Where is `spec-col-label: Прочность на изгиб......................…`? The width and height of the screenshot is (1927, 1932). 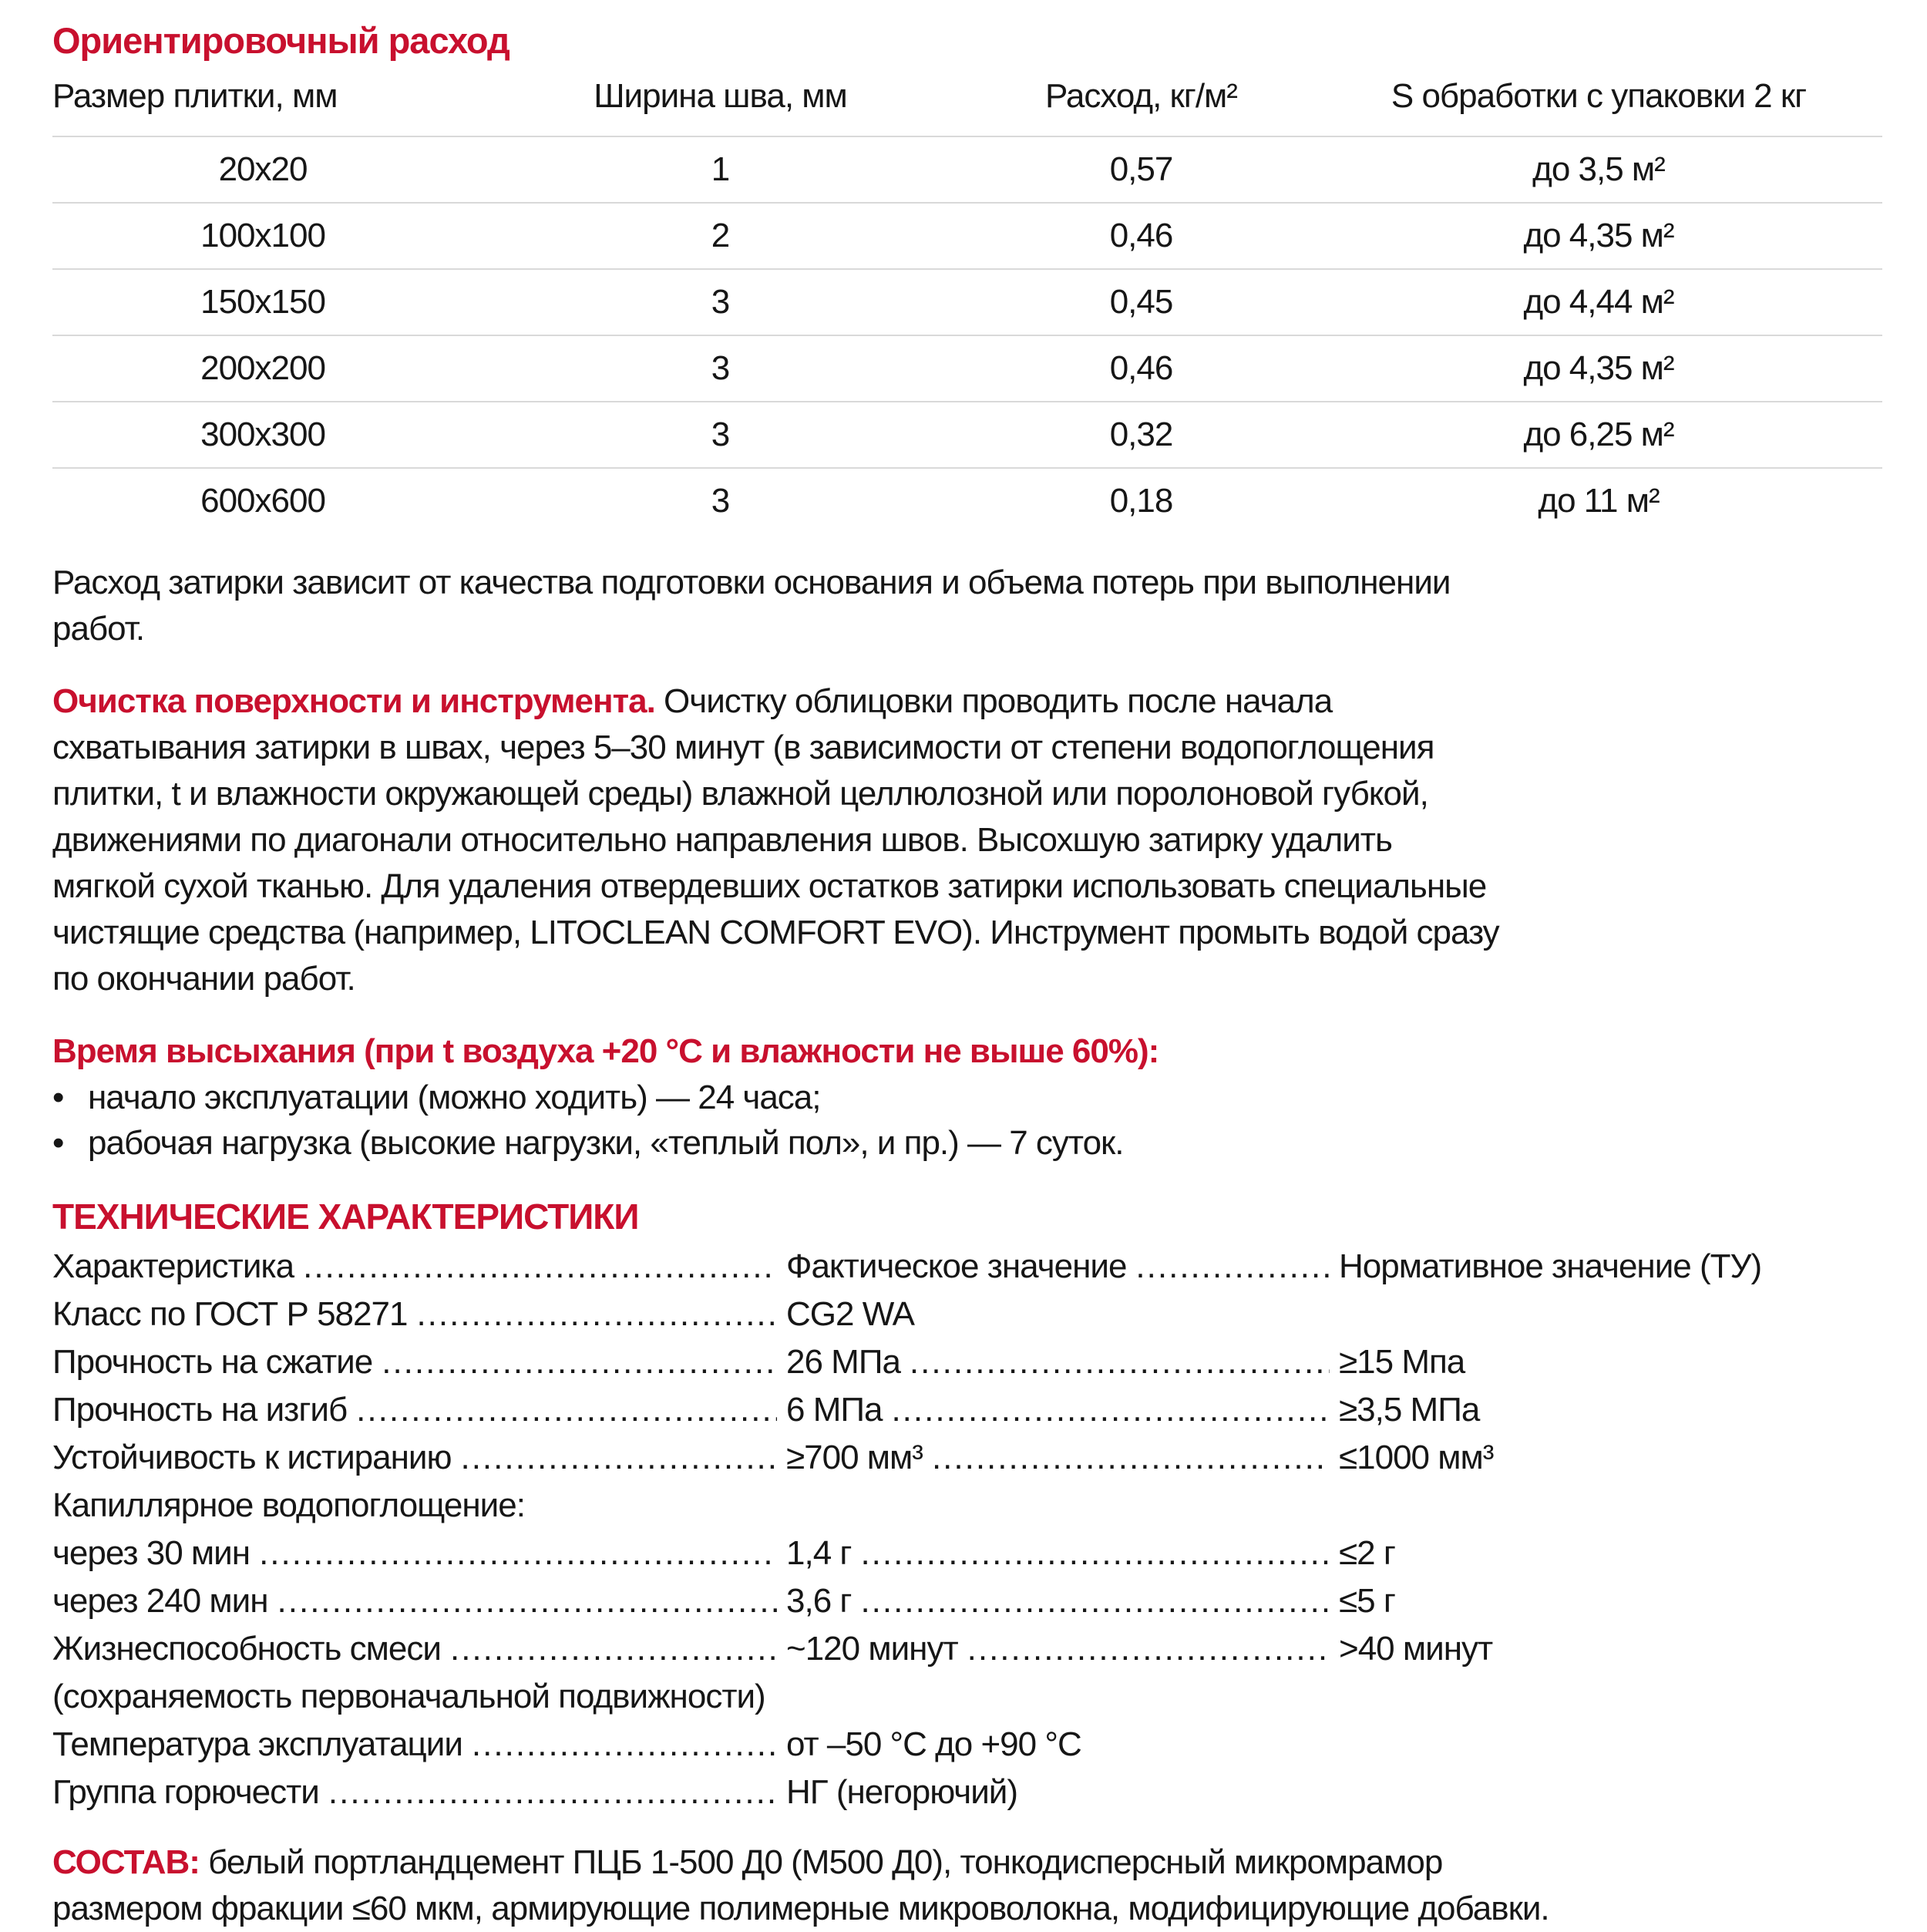 spec-col-label: Прочность на изгиб......................… is located at coordinates (419, 1410).